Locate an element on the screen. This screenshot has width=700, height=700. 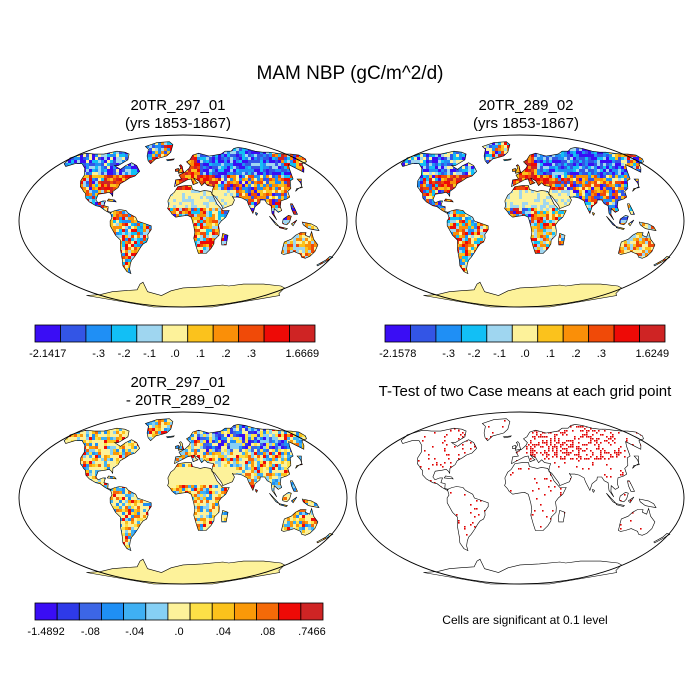
map-3-border is located at coordinates (183, 498).